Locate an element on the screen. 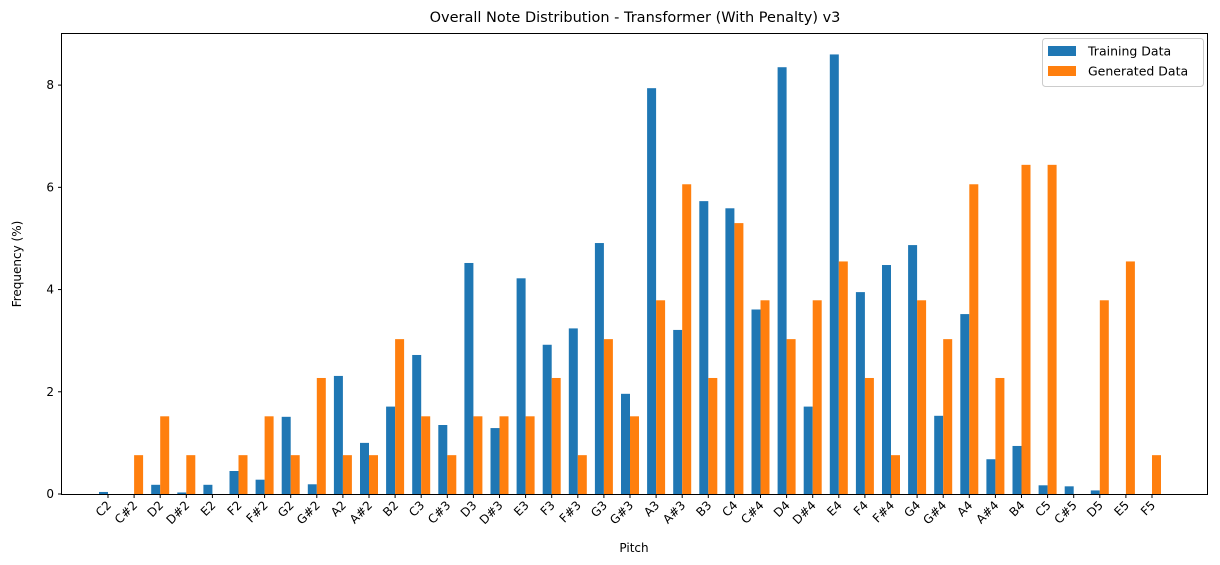 This screenshot has width=1220, height=565. bar-generated-F3 is located at coordinates (556, 435).